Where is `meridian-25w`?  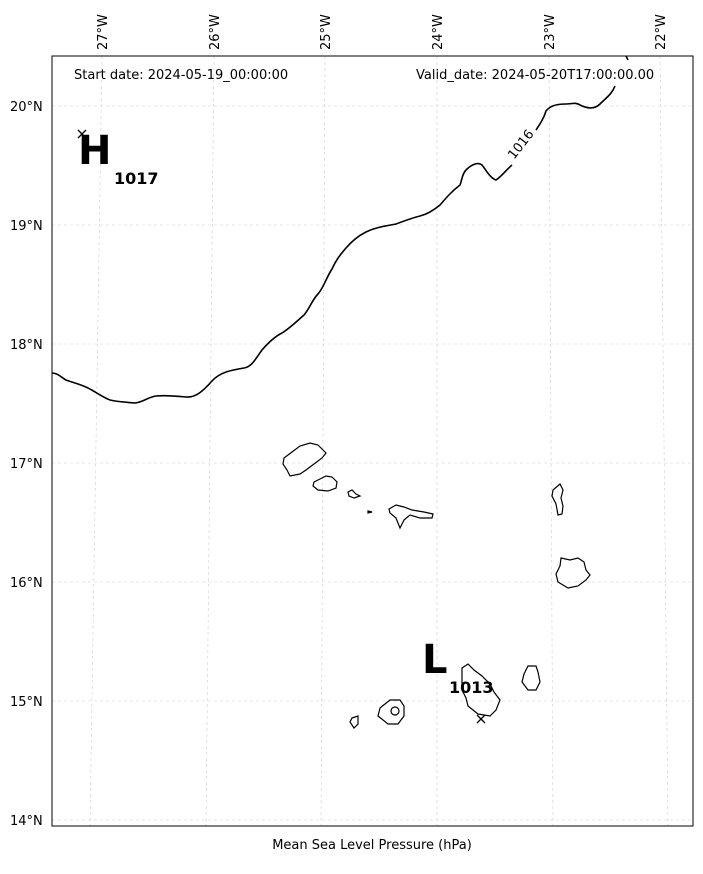
meridian-25w is located at coordinates (323, 441).